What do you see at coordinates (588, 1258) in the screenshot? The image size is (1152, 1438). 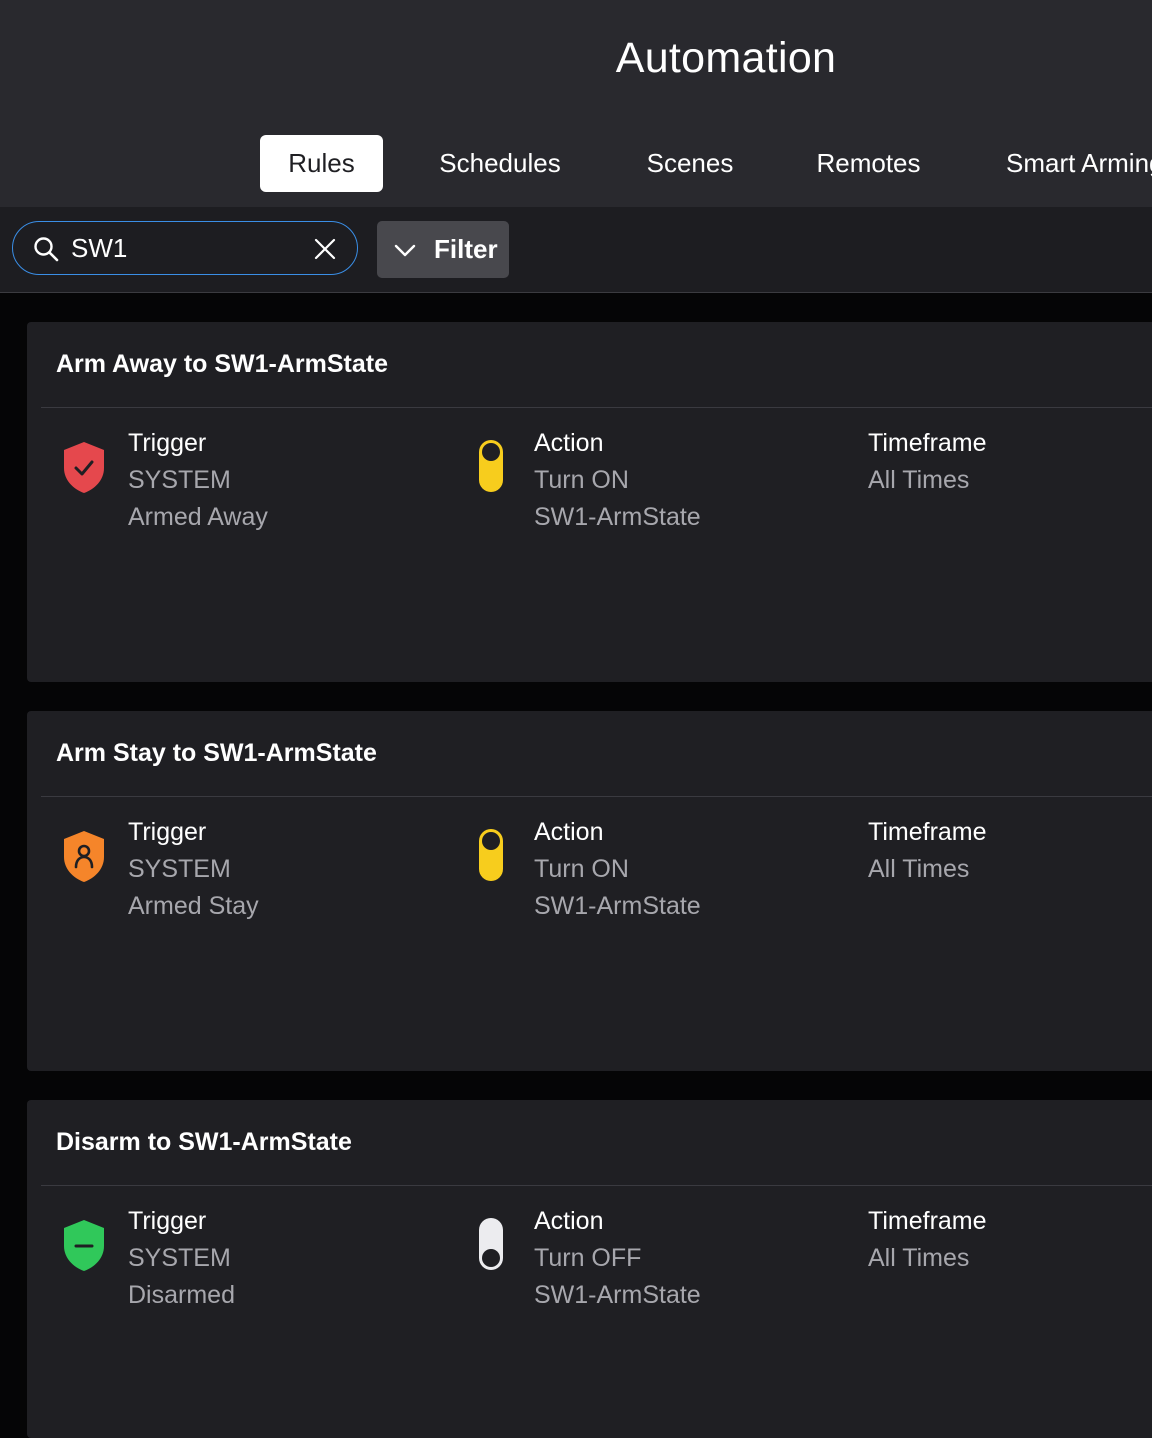 I see `action-command: Turn OFF` at bounding box center [588, 1258].